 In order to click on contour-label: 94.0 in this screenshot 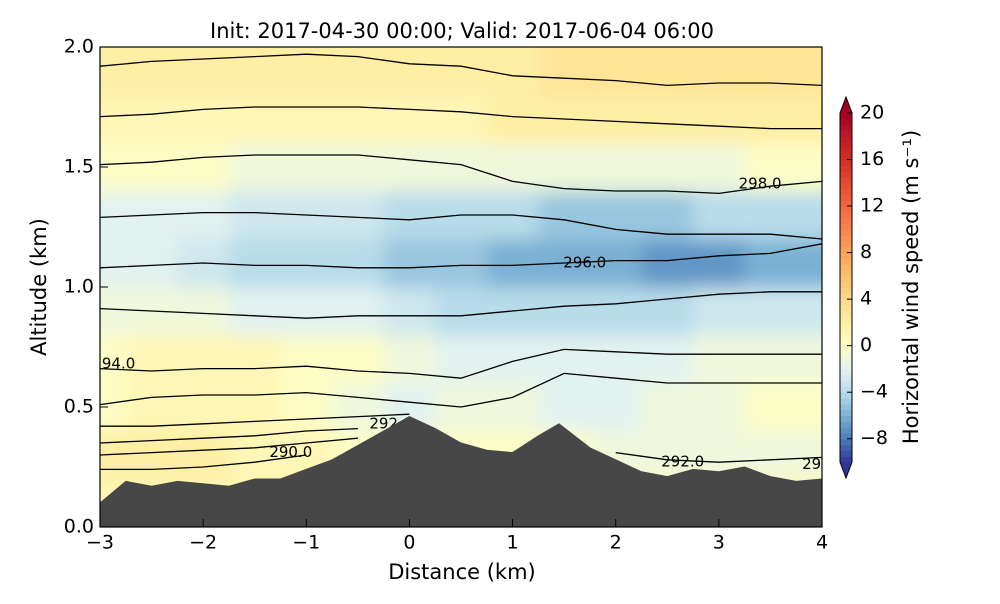, I will do `click(118, 363)`.